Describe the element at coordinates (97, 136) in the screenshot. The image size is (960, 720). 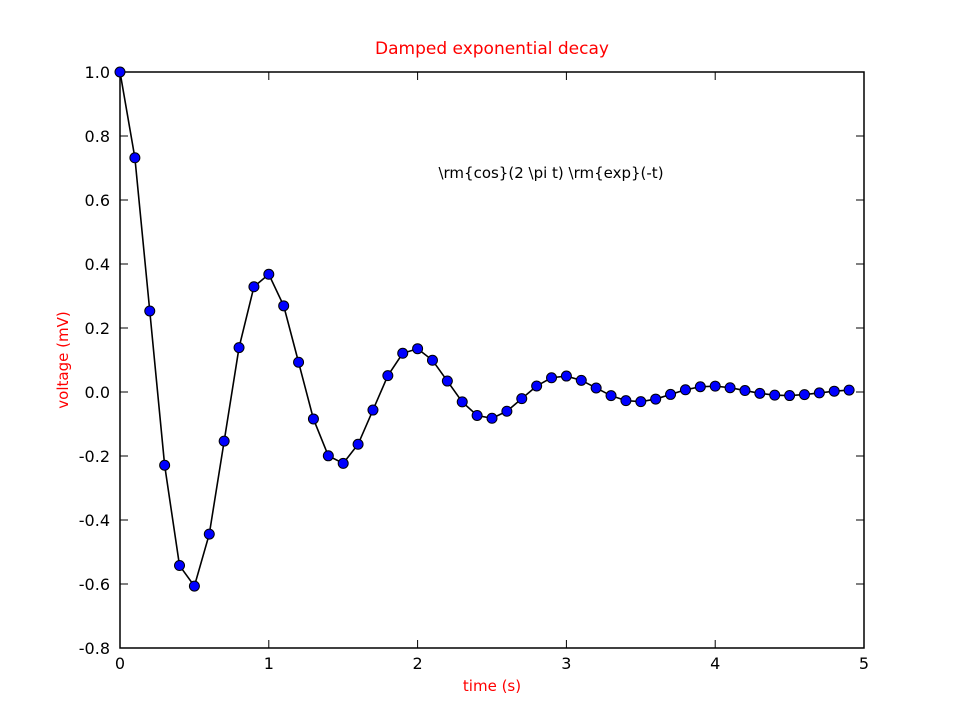
I see `y-tick-label: 0.8` at that location.